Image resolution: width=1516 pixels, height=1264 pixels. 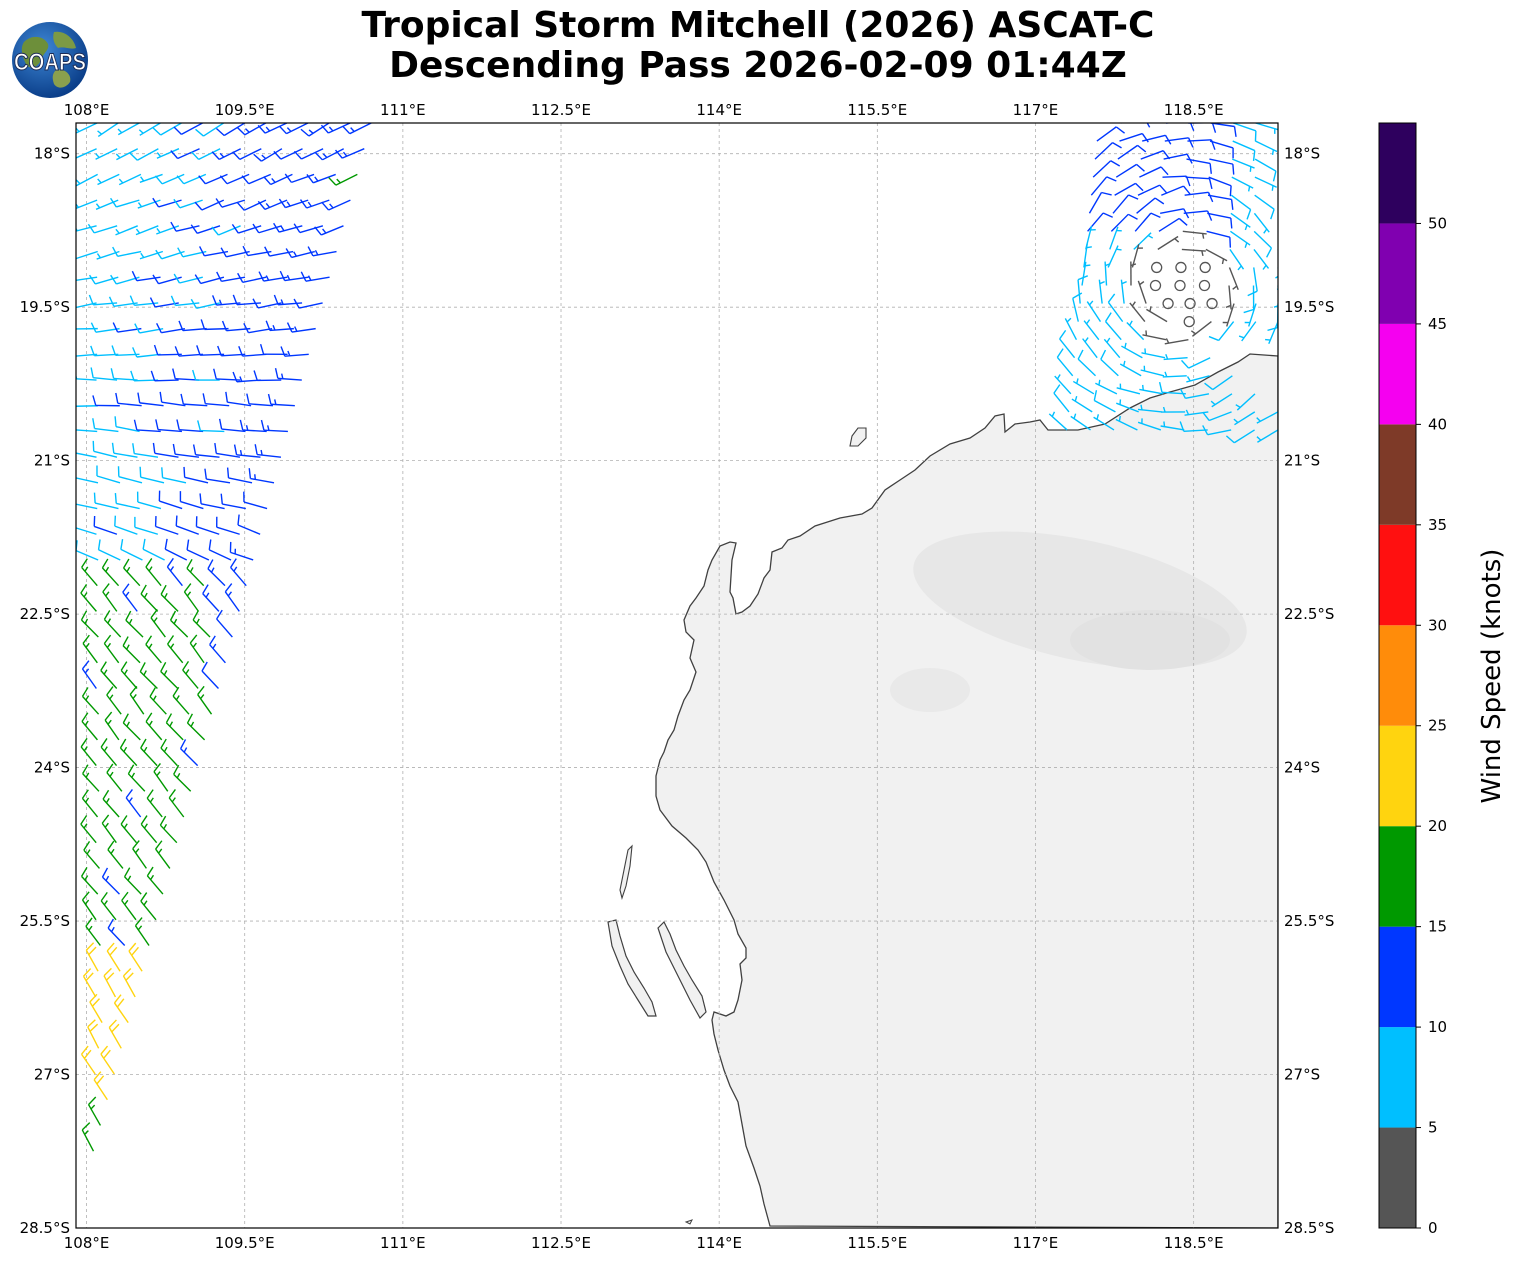 What do you see at coordinates (1437, 223) in the screenshot?
I see `colorbar-tick-label: 50` at bounding box center [1437, 223].